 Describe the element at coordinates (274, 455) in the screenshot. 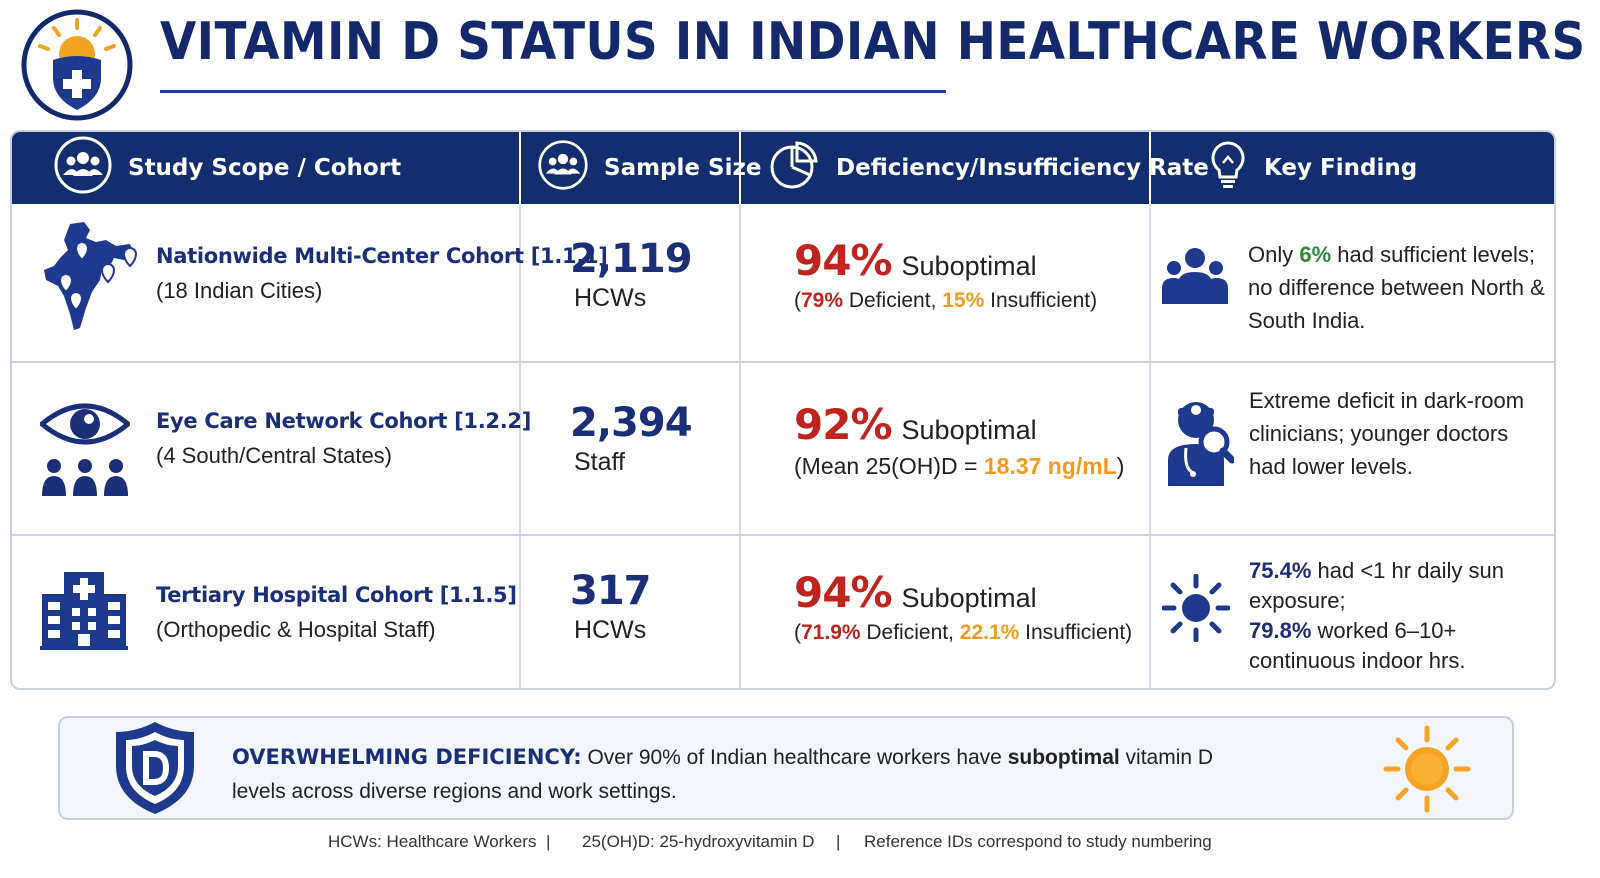

I see `cohort-subtitle: (4 South/Central States)` at that location.